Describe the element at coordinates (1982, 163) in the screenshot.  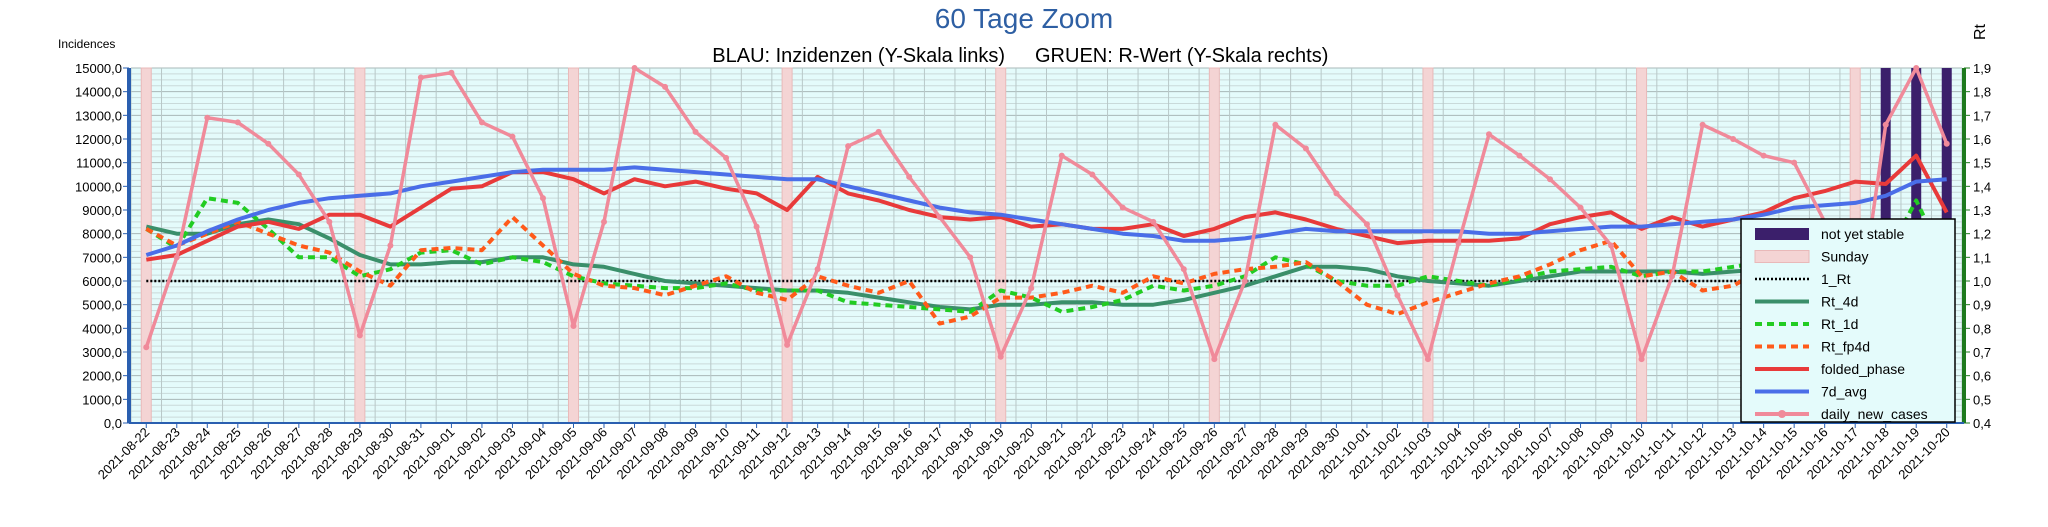
I see `y-tick-label-right: 1,5` at that location.